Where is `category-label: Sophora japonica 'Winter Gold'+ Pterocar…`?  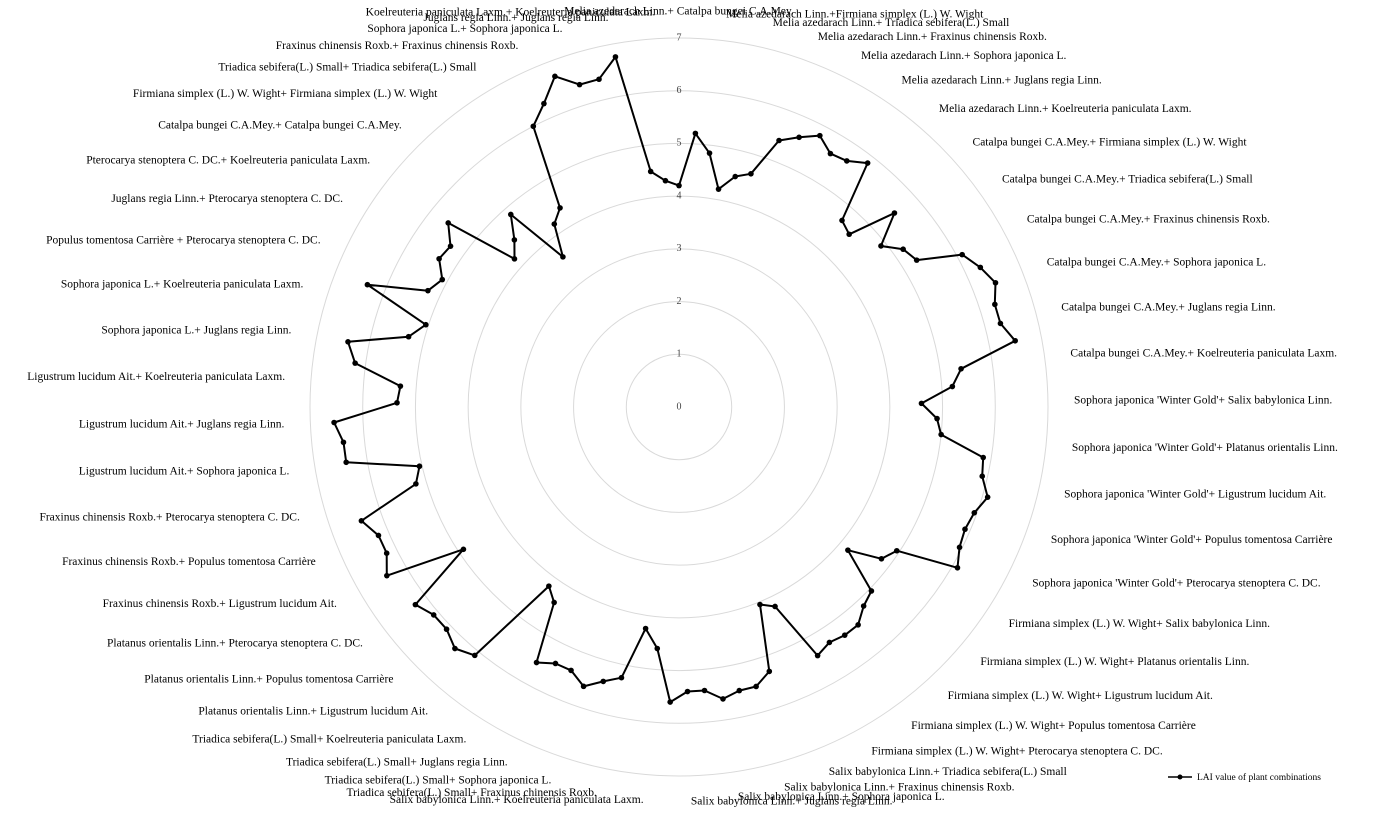
category-label: Sophora japonica 'Winter Gold'+ Pterocar… is located at coordinates (1176, 583).